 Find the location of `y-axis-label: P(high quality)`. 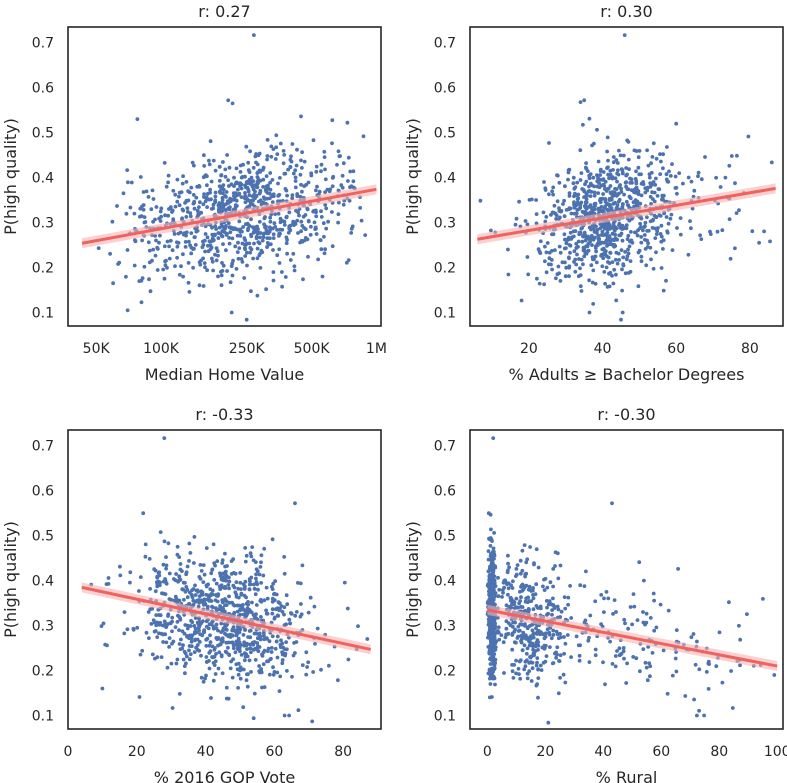

y-axis-label: P(high quality) is located at coordinates (412, 176).